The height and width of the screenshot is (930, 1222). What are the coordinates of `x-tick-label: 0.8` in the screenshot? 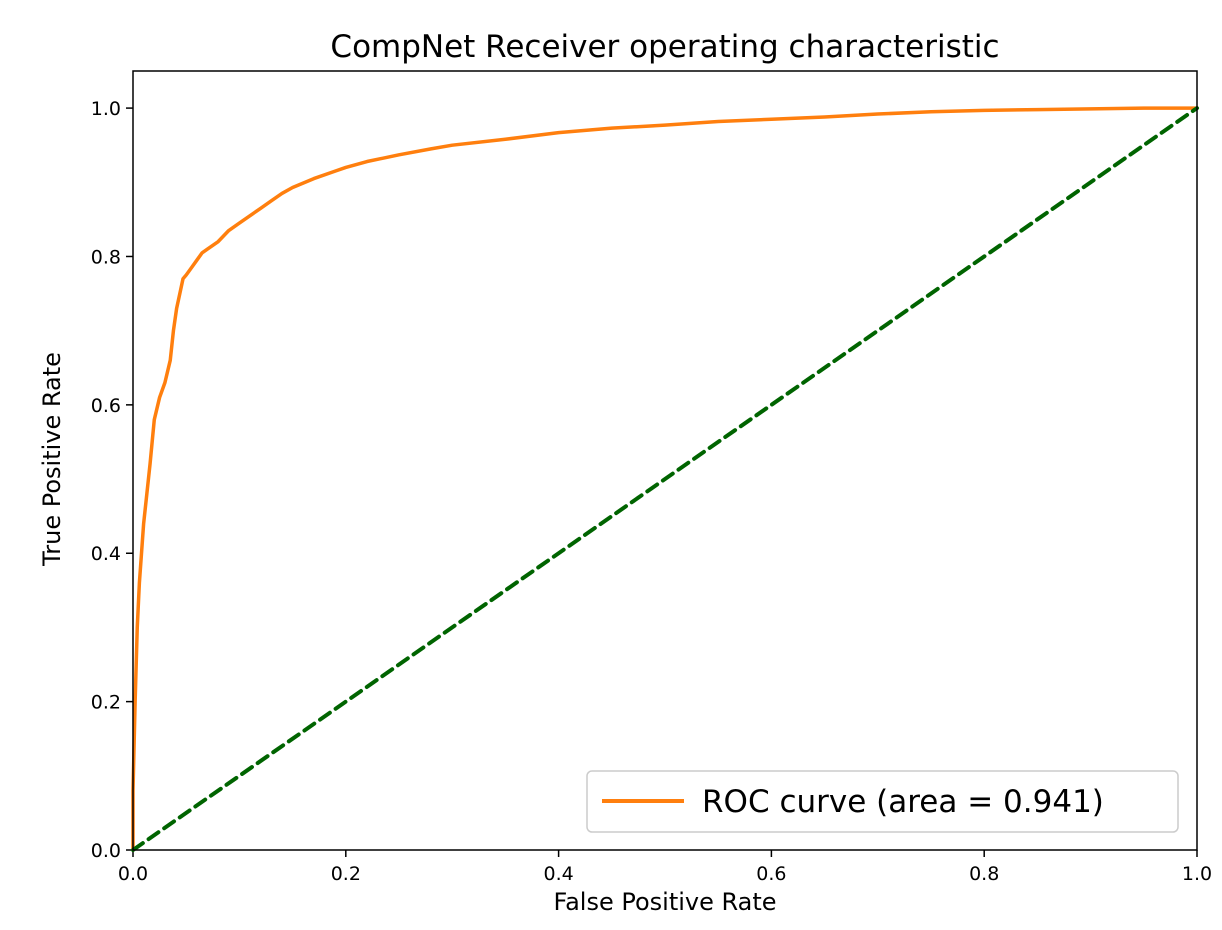 It's located at (984, 874).